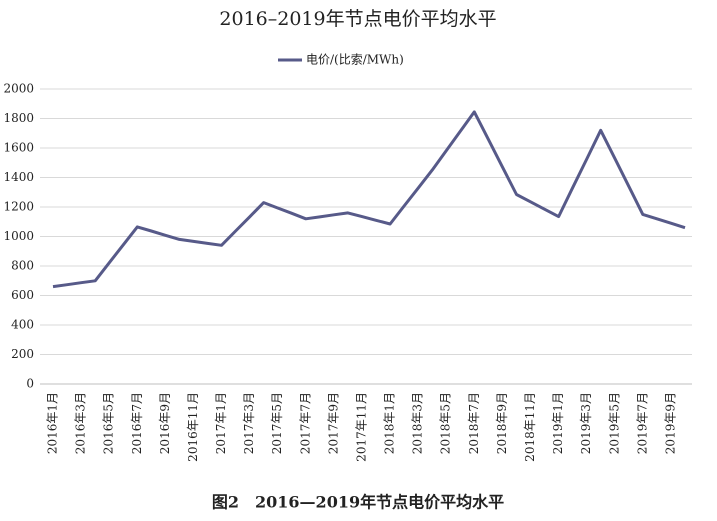 Image resolution: width=717 pixels, height=521 pixels. Describe the element at coordinates (221, 423) in the screenshot. I see `x-tick-label: 2017年1月` at that location.